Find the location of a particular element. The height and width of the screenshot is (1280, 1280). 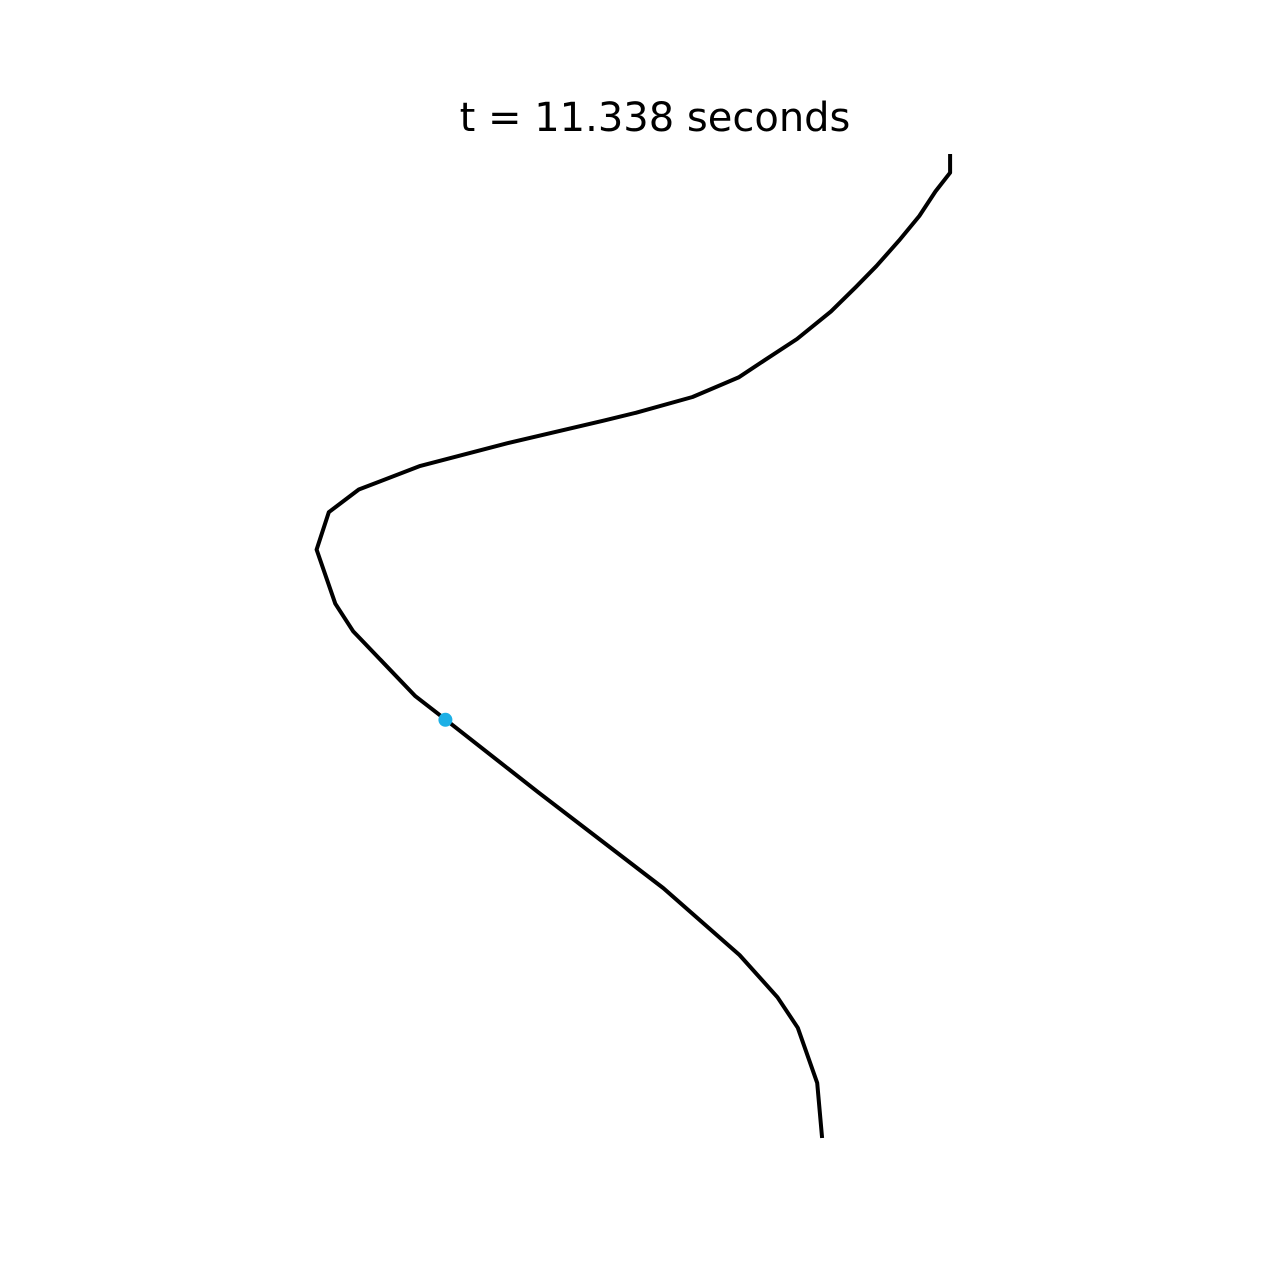

marker-layer is located at coordinates (445, 719).